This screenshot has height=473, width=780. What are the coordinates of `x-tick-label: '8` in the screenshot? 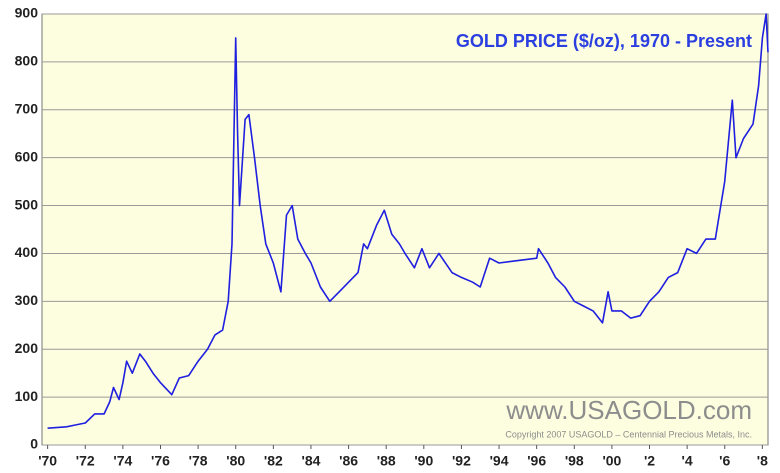 It's located at (762, 461).